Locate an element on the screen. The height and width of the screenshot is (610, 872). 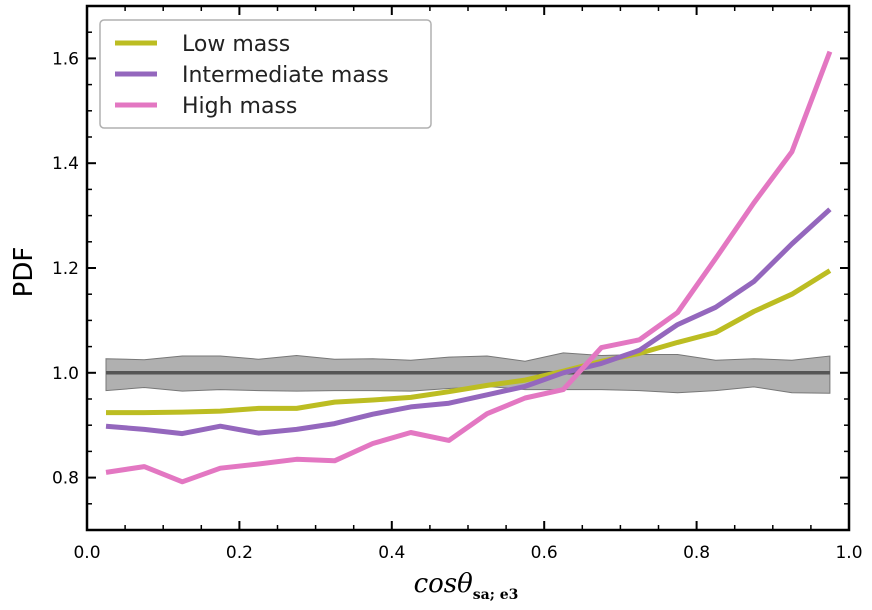
legend-box is located at coordinates (265, 74).